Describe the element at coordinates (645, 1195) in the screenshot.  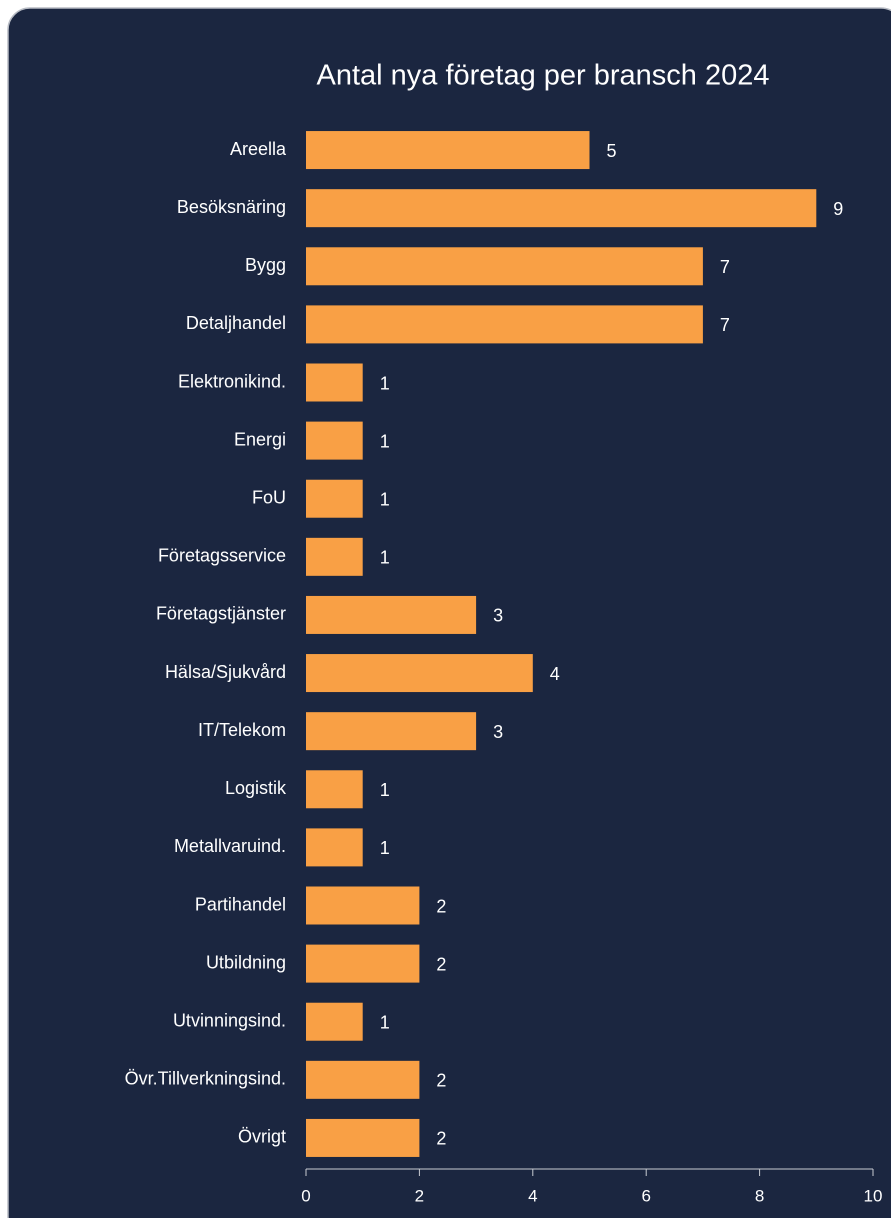
I see `x-tick-label: 6` at that location.